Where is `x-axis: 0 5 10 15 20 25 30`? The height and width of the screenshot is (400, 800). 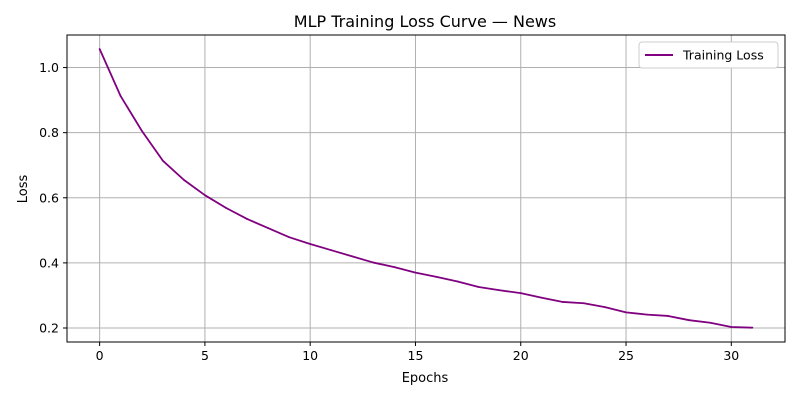 x-axis: 0 5 10 15 20 25 30 is located at coordinates (417, 352).